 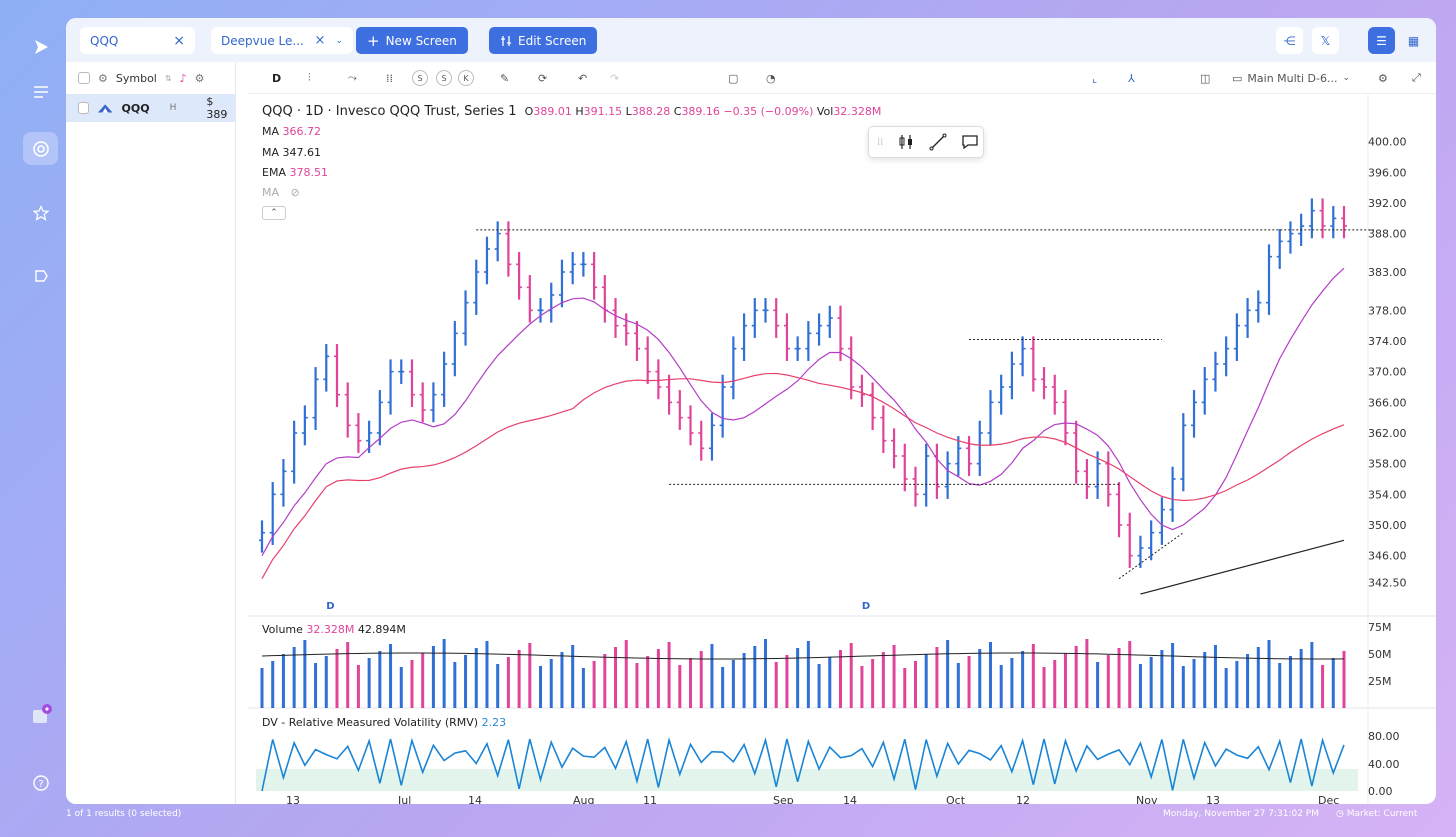 I want to click on x-tick-label: Jul, so click(x=404, y=799).